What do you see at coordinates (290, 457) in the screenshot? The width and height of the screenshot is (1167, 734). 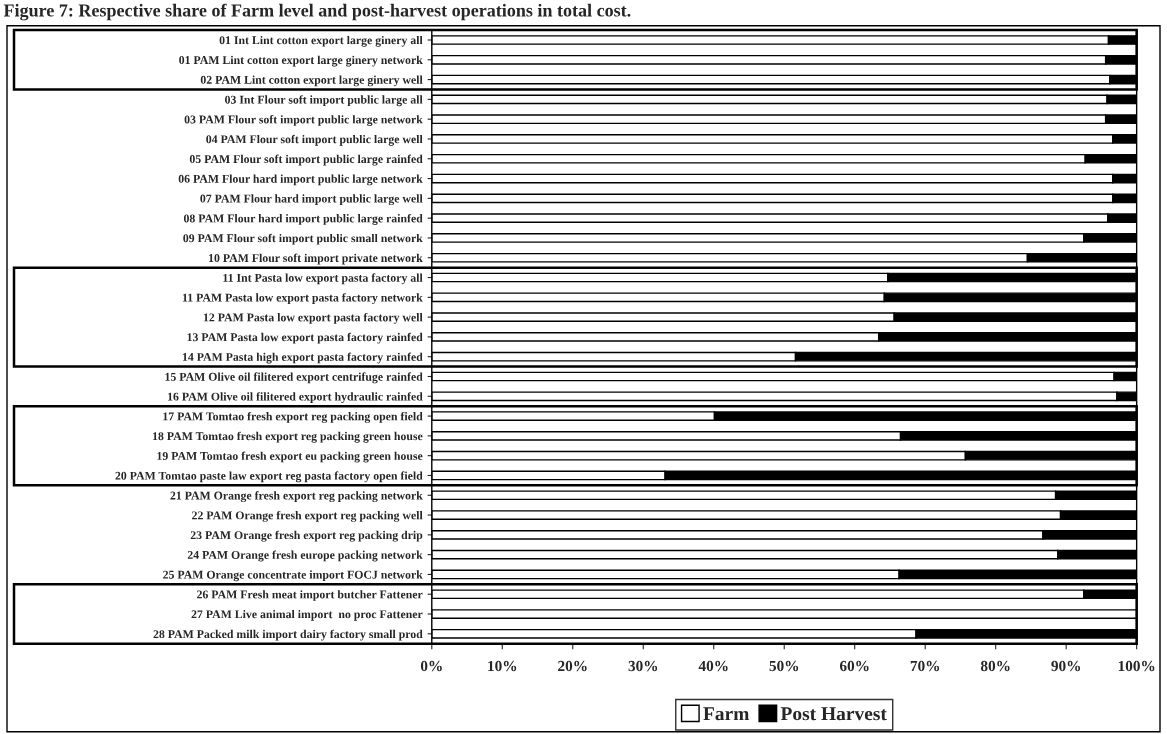 I see `y-tick-label: 19 PAM Tomtao fresh export eu packing green house` at bounding box center [290, 457].